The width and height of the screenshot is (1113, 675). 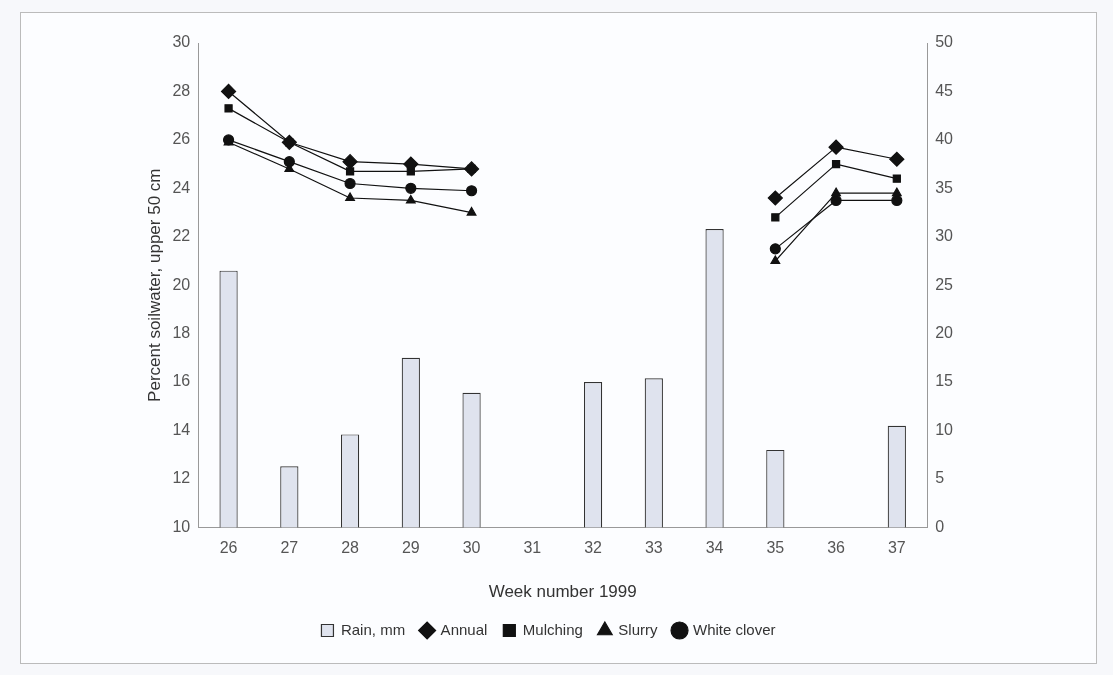 I want to click on x-tick-label: 27, so click(x=289, y=548).